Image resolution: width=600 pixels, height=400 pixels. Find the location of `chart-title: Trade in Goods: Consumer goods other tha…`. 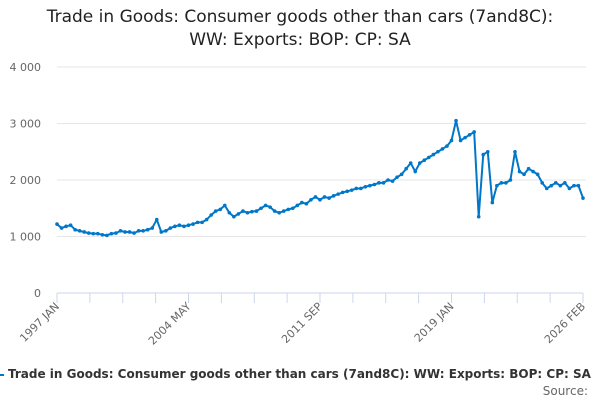

chart-title: Trade in Goods: Consumer goods other tha… is located at coordinates (300, 29).